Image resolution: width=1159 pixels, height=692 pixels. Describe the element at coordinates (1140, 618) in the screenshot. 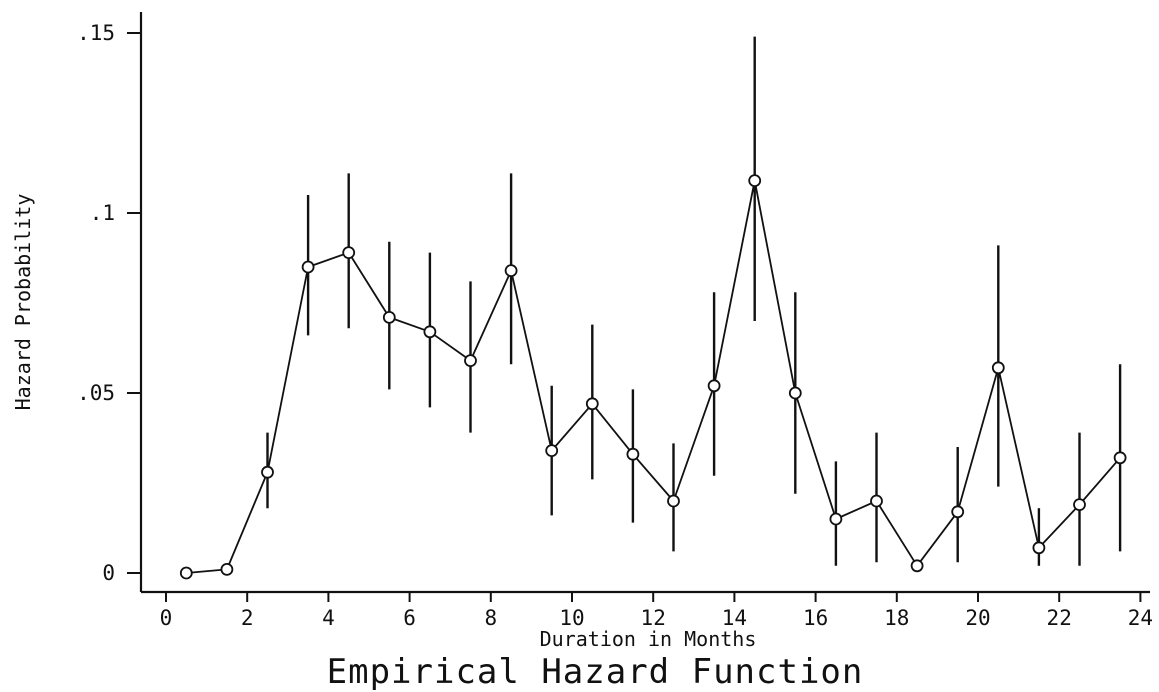

I see `x-tick-label: 24` at that location.